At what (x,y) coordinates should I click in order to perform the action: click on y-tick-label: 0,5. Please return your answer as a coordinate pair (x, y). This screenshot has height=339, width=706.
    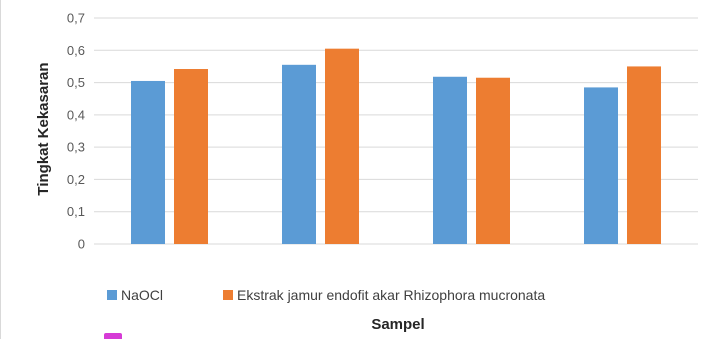
    Looking at the image, I should click on (76, 82).